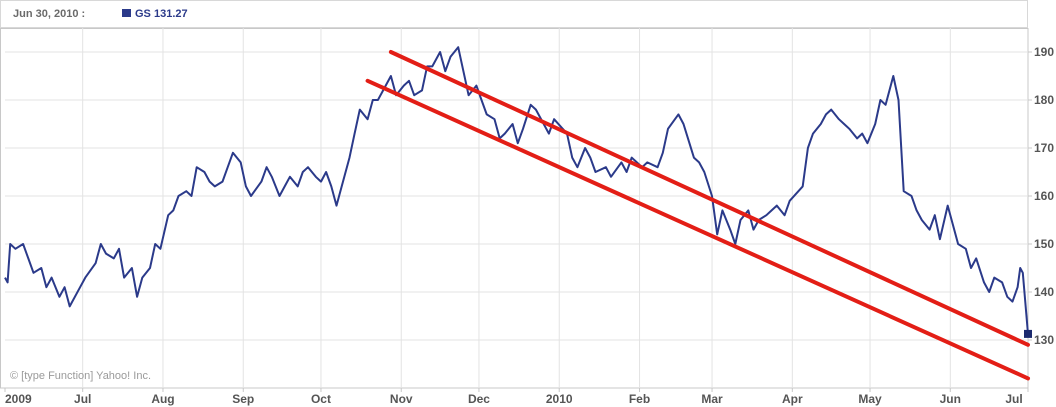 The width and height of the screenshot is (1056, 407). What do you see at coordinates (18, 399) in the screenshot?
I see `x-tick-label: 2009` at bounding box center [18, 399].